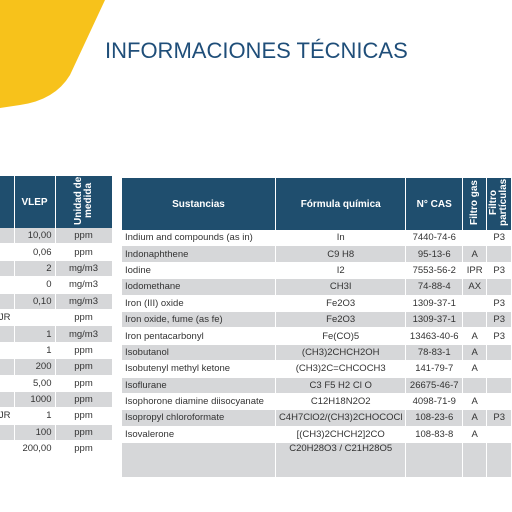  I want to click on table-cell: 0, so click(35, 285).